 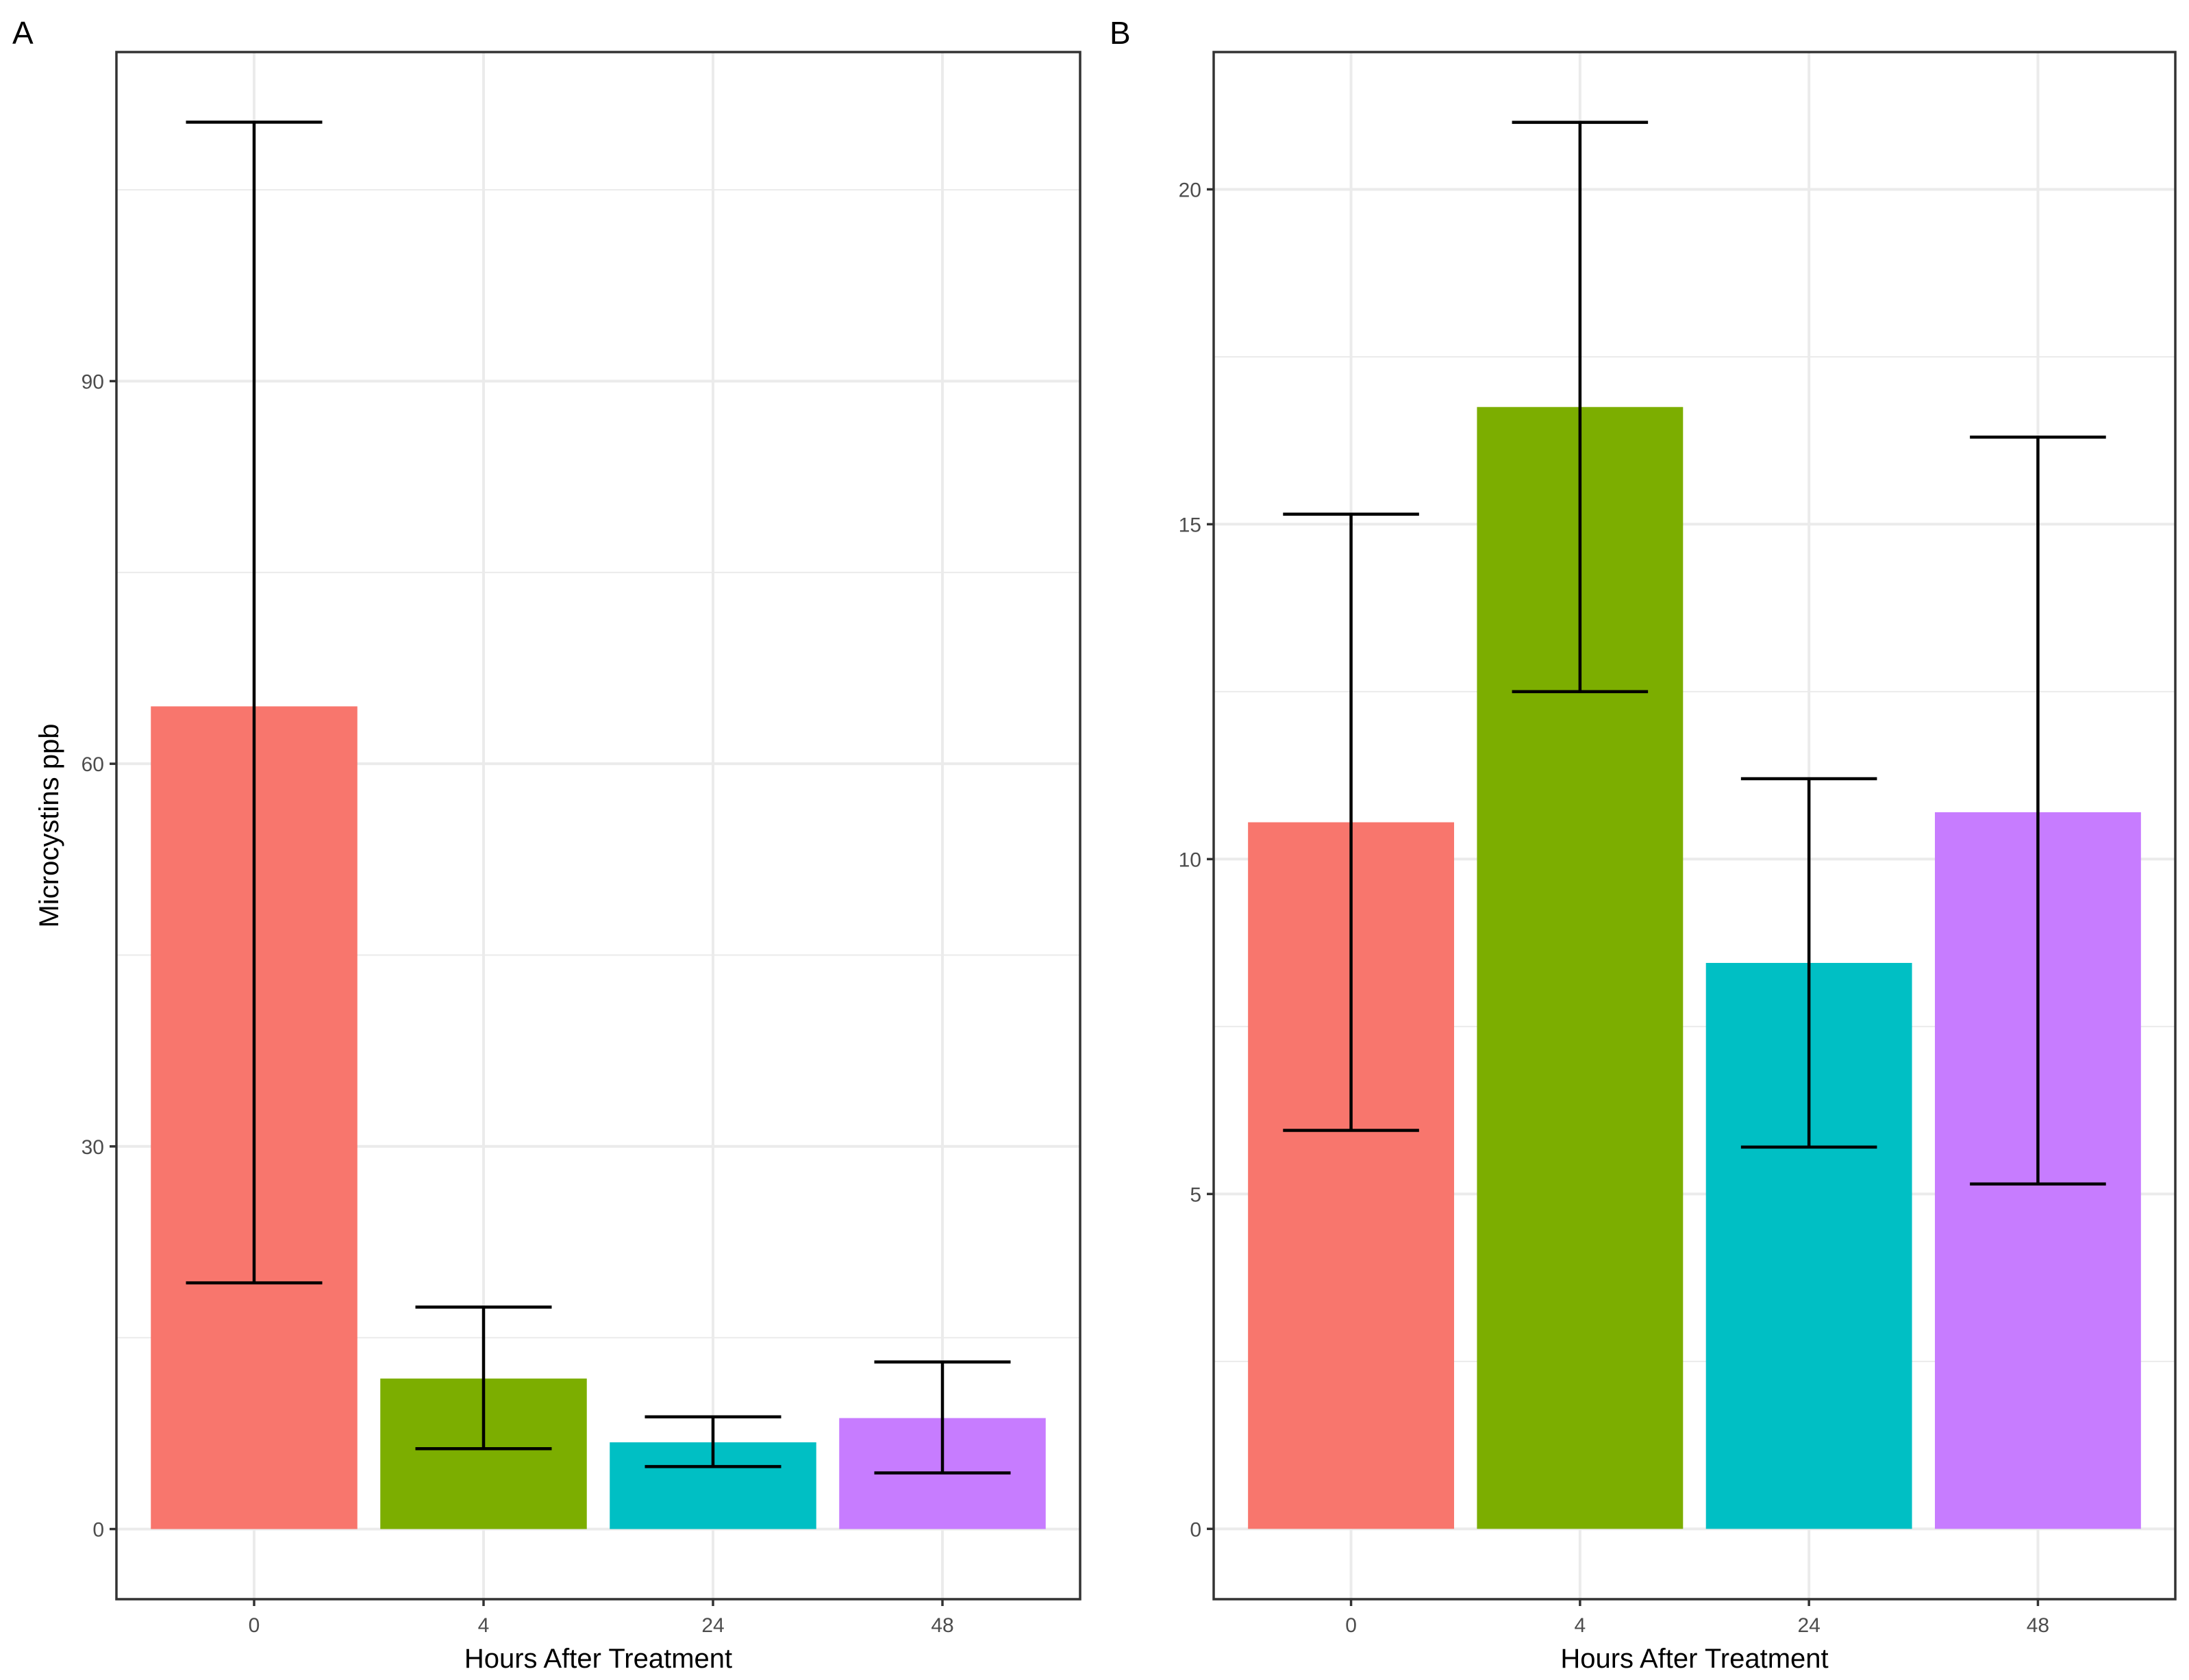 I want to click on y-tick-label: 5, so click(x=1195, y=1194).